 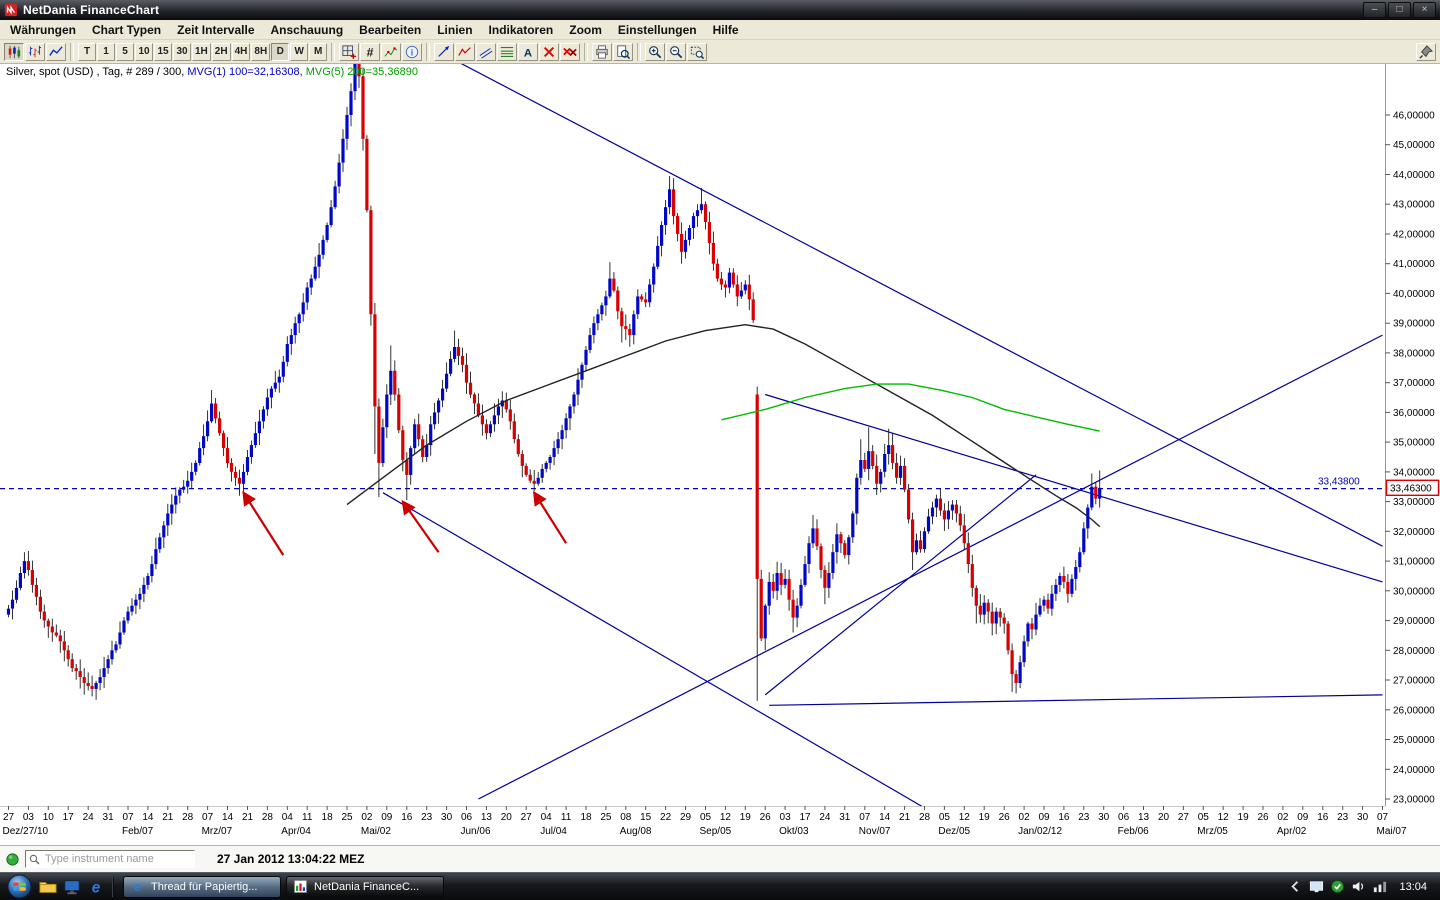 What do you see at coordinates (144, 51) in the screenshot?
I see `interval-10-button: 10` at bounding box center [144, 51].